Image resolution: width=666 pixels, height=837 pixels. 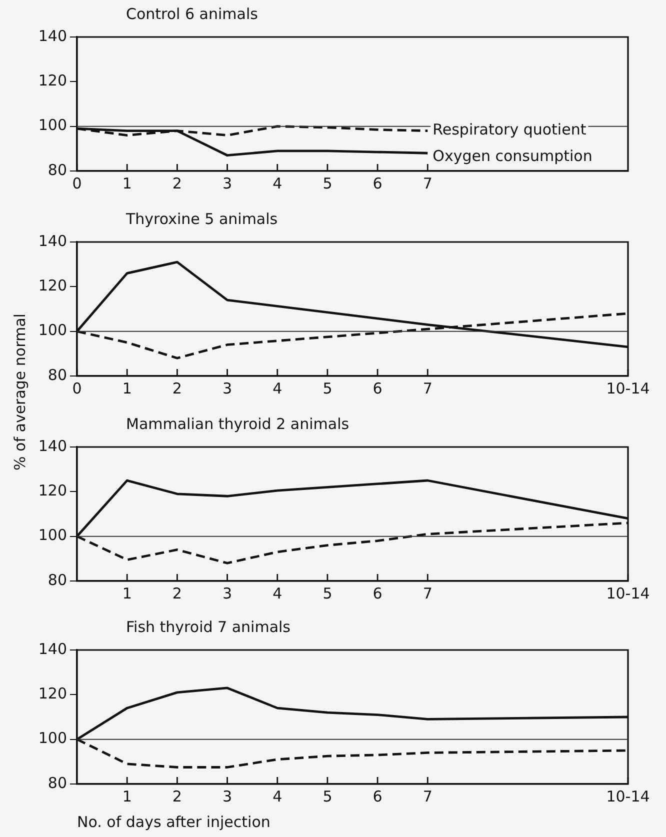 What do you see at coordinates (238, 424) in the screenshot?
I see `chart-title: Mammalian thyroid 2 animals` at bounding box center [238, 424].